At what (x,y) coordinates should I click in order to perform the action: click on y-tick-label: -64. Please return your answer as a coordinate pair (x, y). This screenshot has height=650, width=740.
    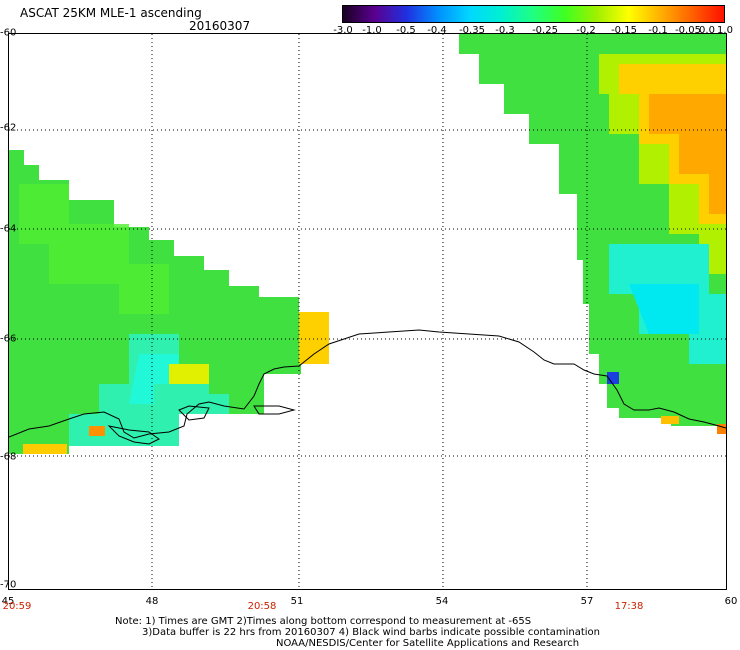
    Looking at the image, I should click on (8, 229).